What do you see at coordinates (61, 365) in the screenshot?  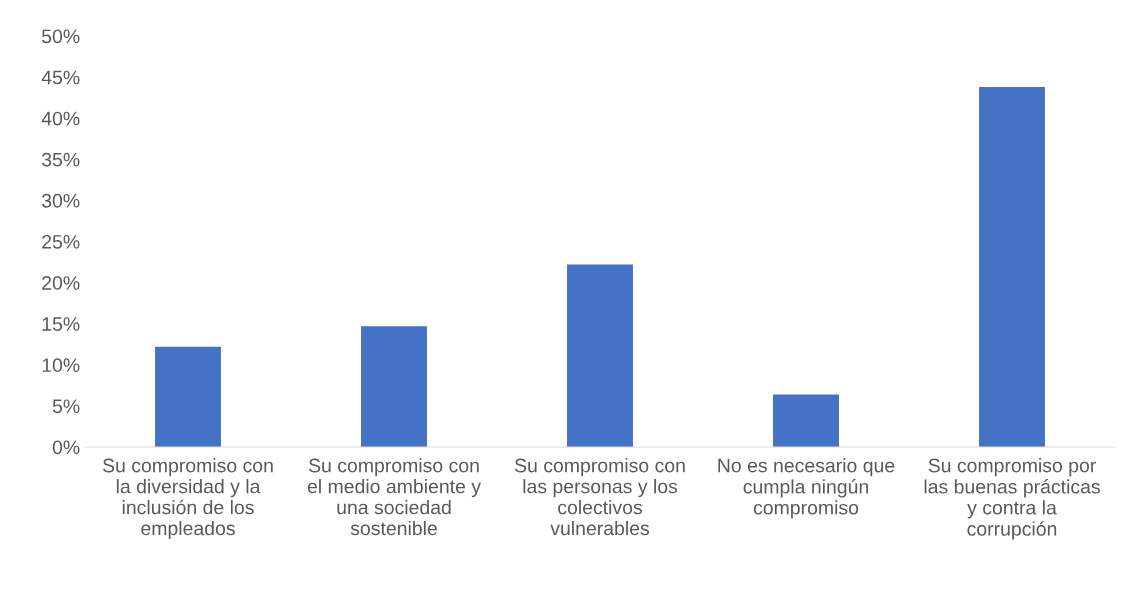 I see `y-tick-label: 10%` at bounding box center [61, 365].